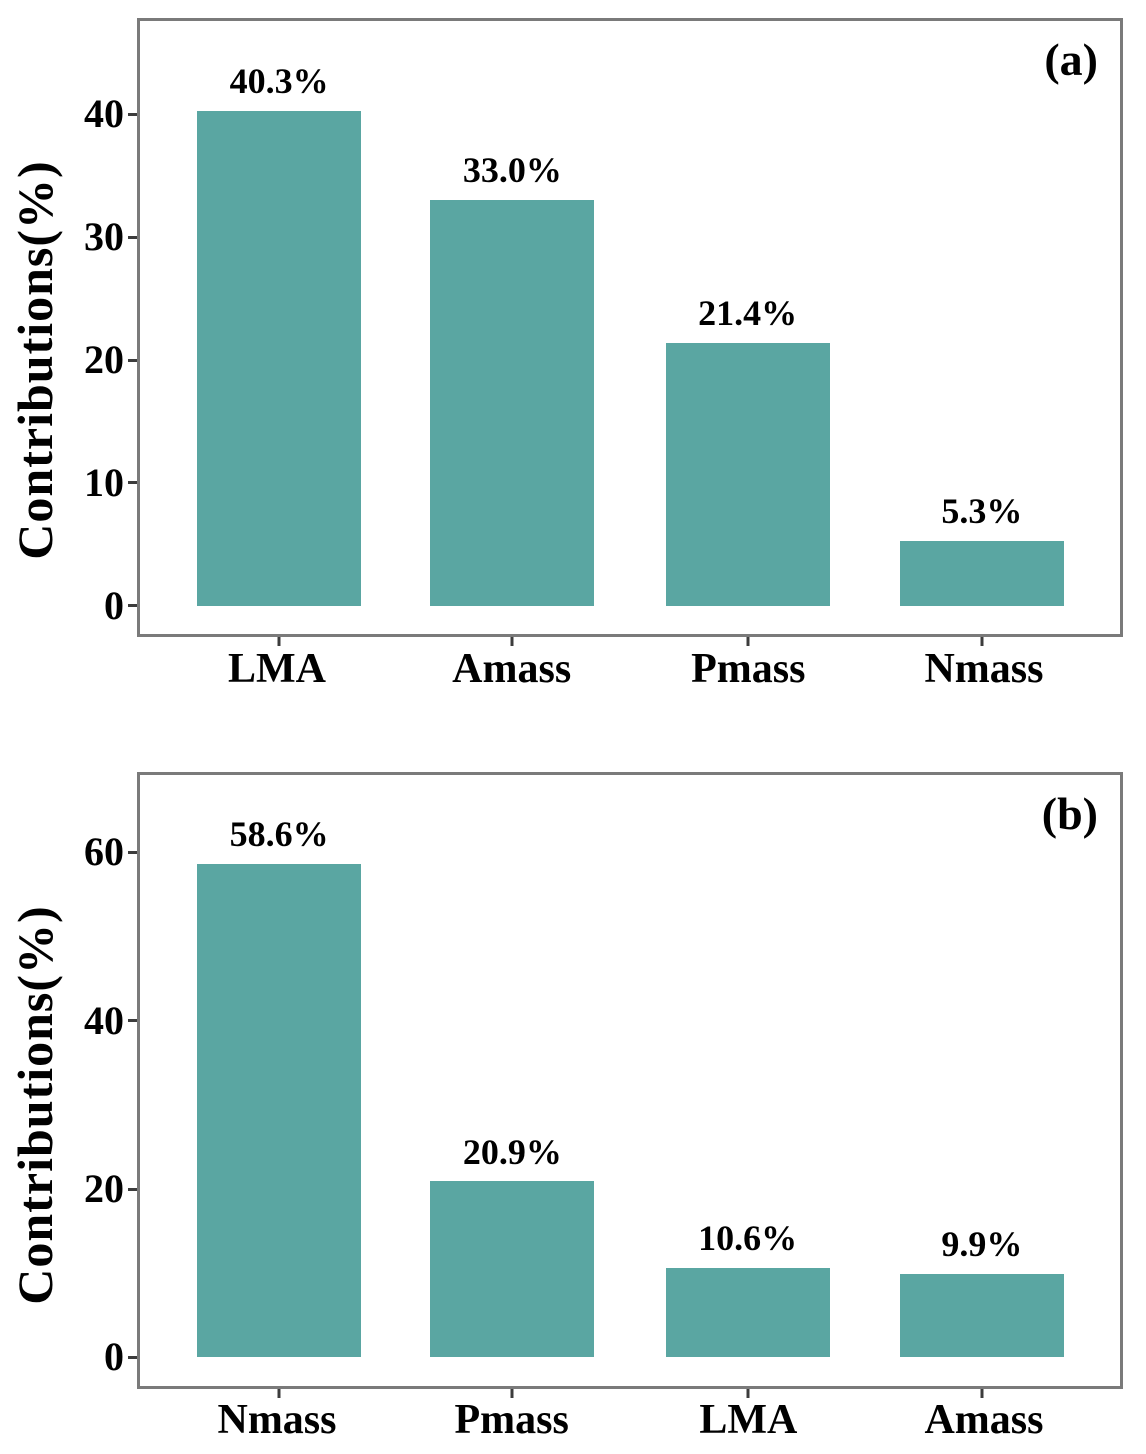 This screenshot has width=1146, height=1454. Describe the element at coordinates (982, 1244) in the screenshot. I see `bar-value-label: 9.9%` at that location.